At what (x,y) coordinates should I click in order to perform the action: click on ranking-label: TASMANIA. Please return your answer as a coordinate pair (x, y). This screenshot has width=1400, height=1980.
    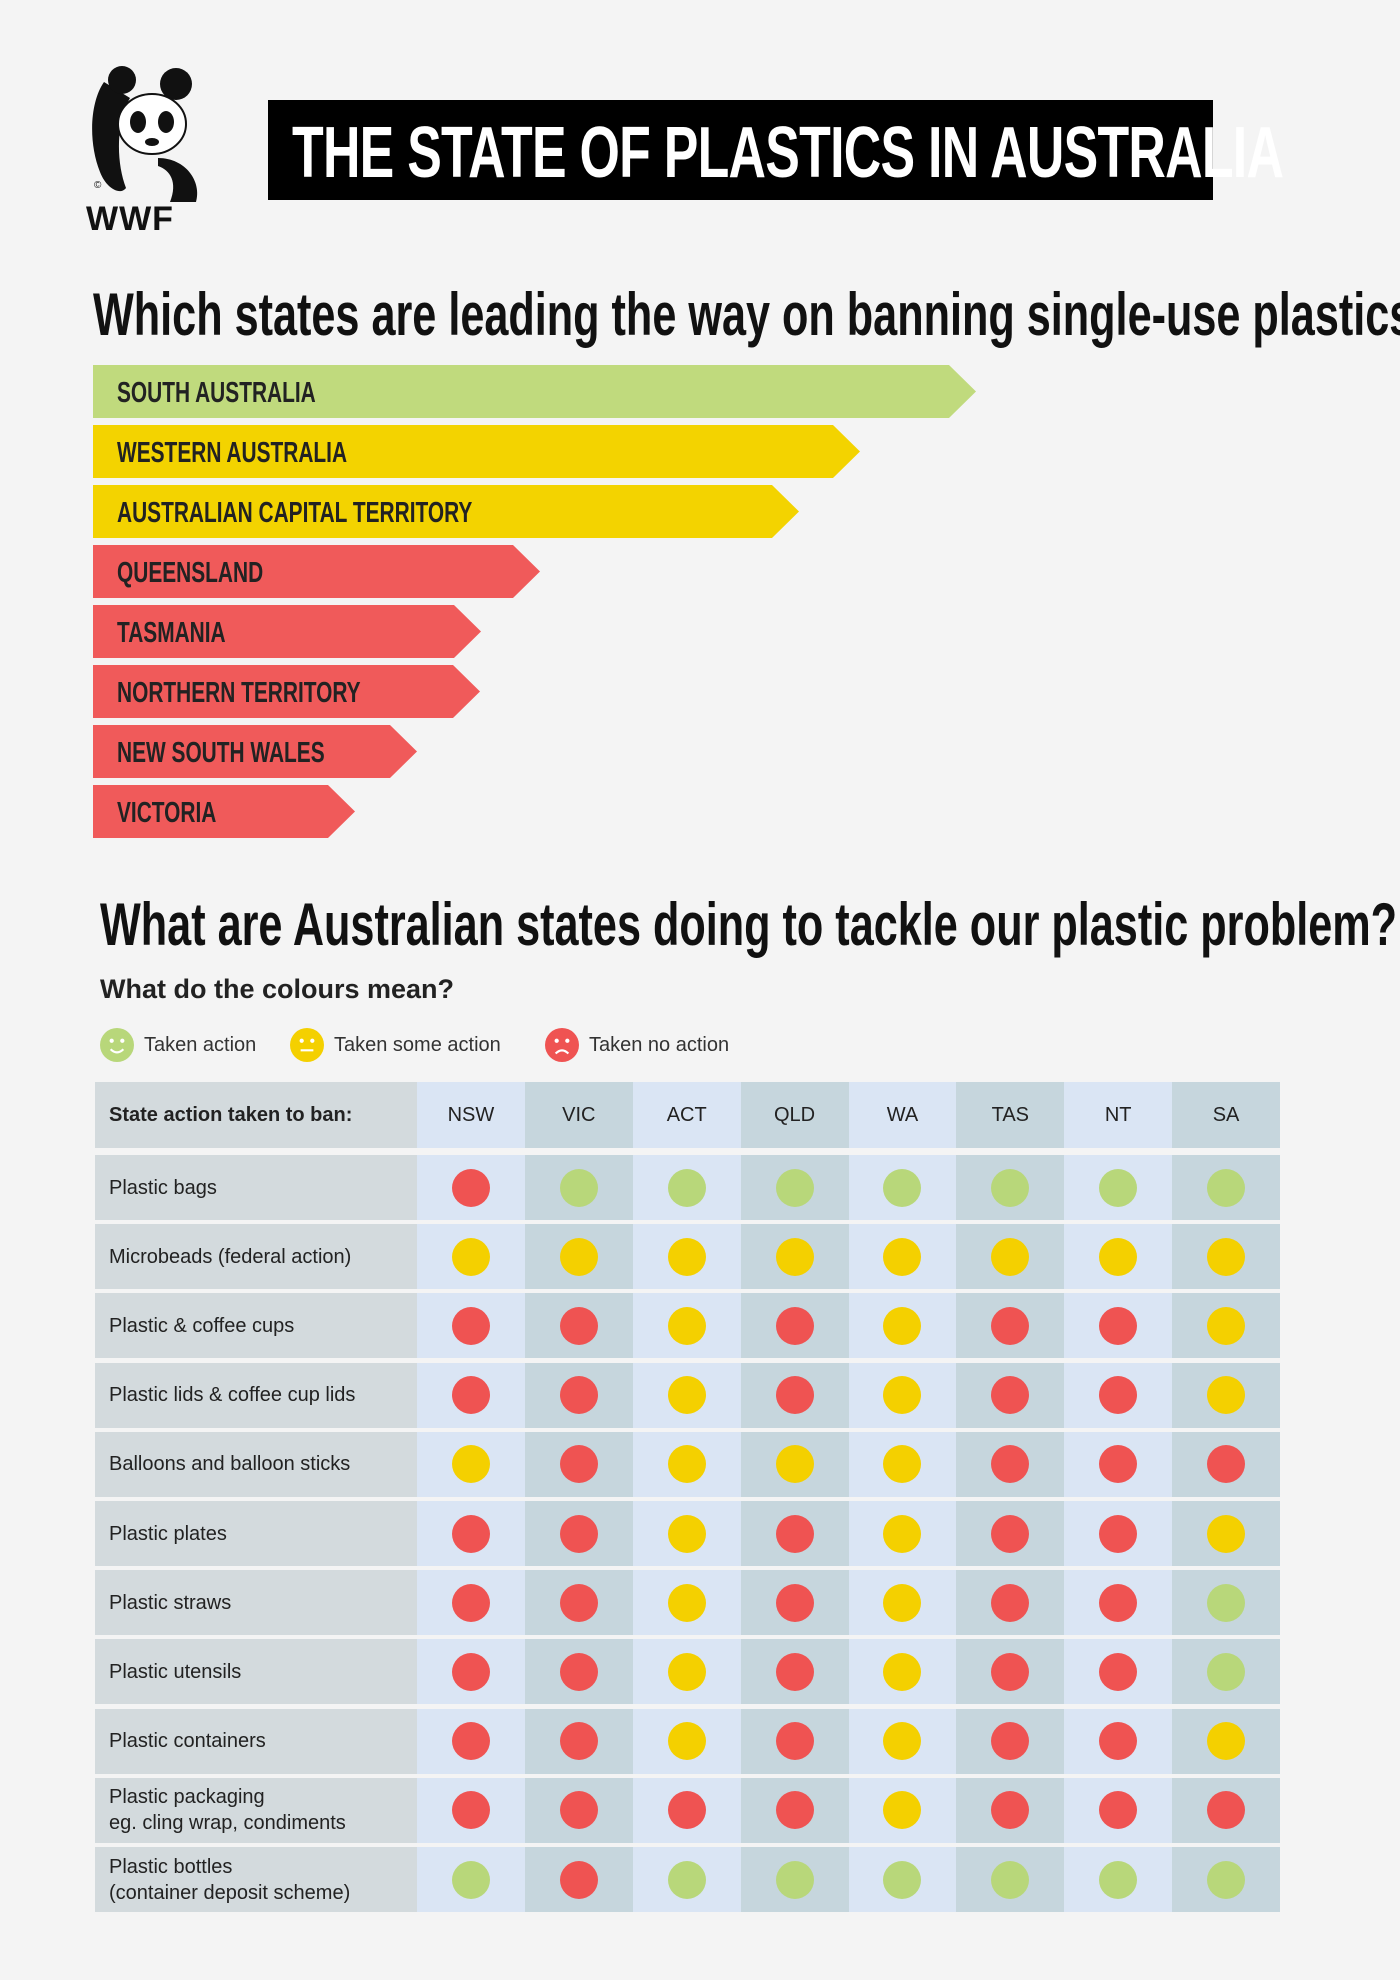
    Looking at the image, I should click on (171, 633).